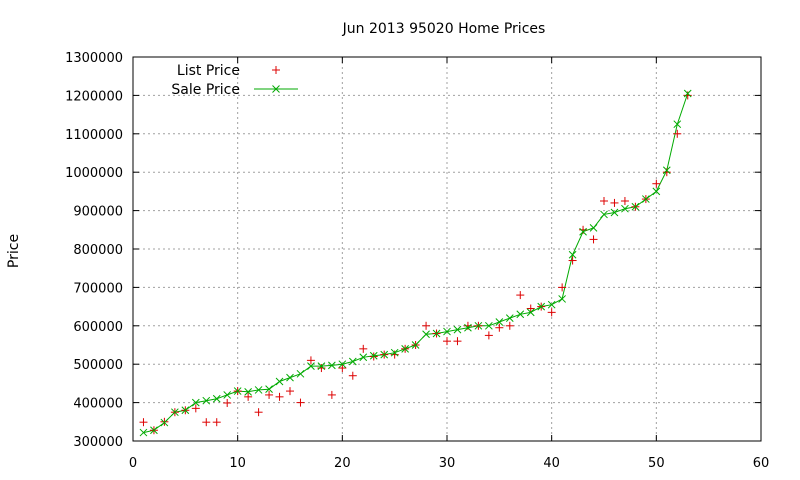 The image size is (800, 480). Describe the element at coordinates (656, 463) in the screenshot. I see `x-tick-label: 50` at that location.